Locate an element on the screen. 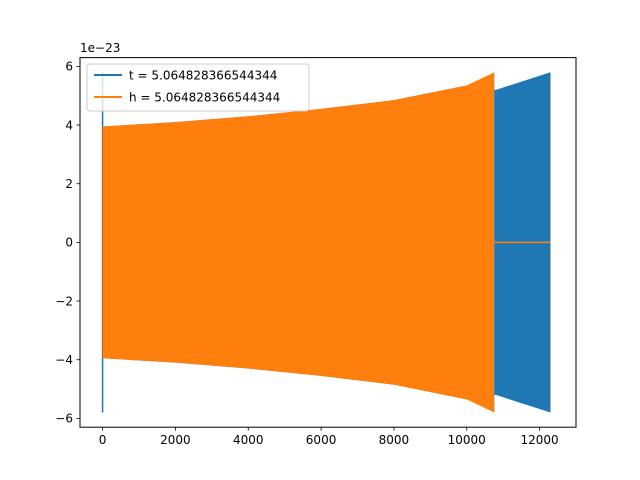 This screenshot has width=640, height=480. legend-label: t = 5.064828366544344 is located at coordinates (203, 75).